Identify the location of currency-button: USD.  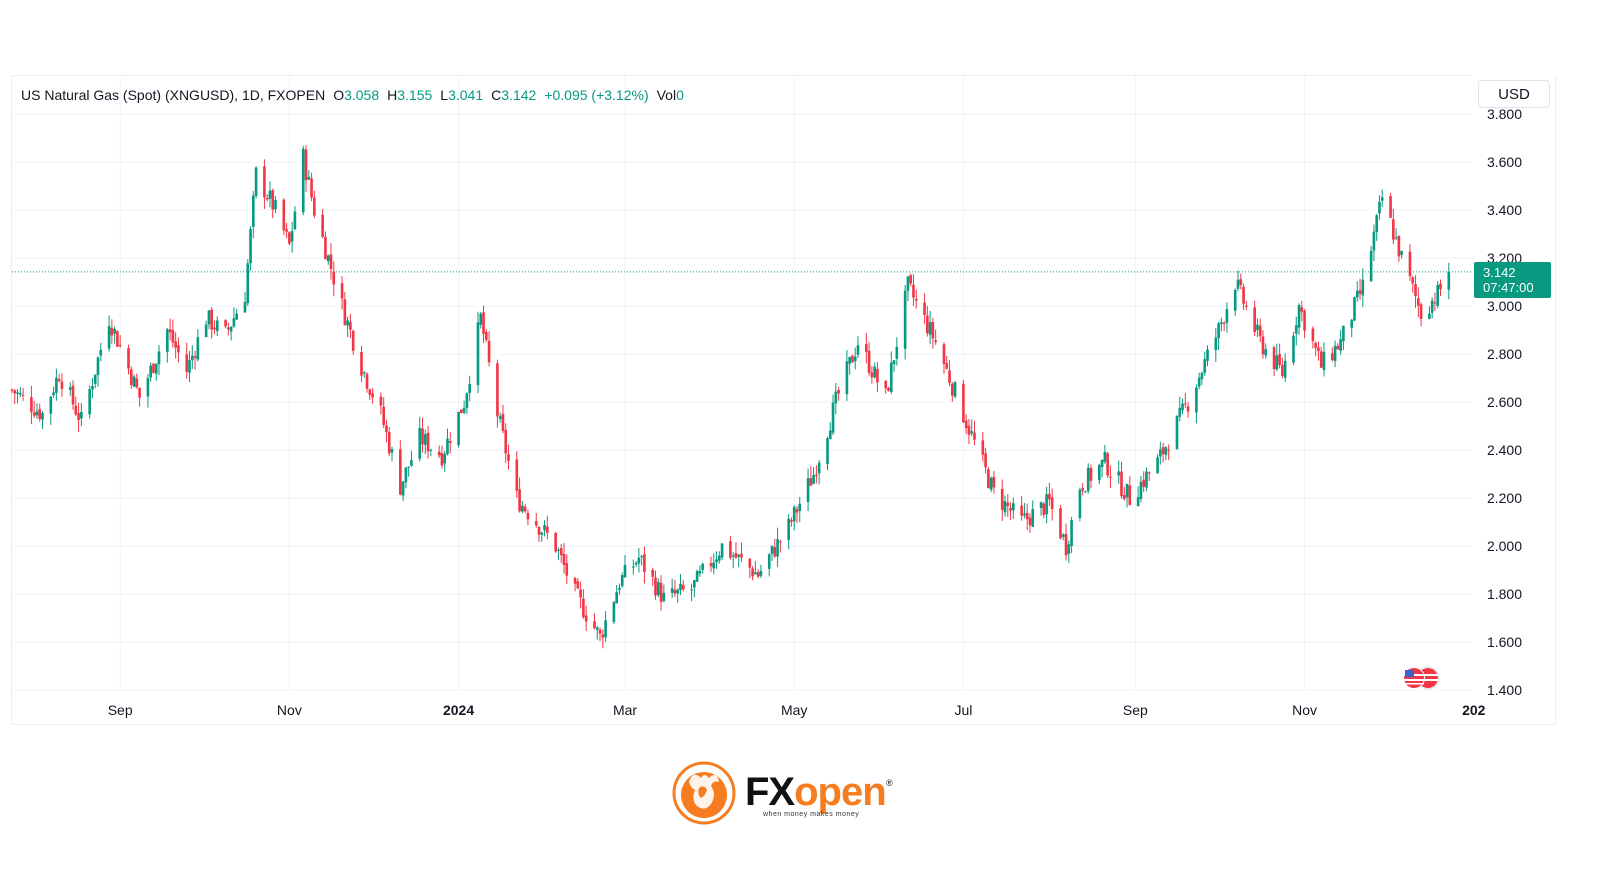
(1514, 94).